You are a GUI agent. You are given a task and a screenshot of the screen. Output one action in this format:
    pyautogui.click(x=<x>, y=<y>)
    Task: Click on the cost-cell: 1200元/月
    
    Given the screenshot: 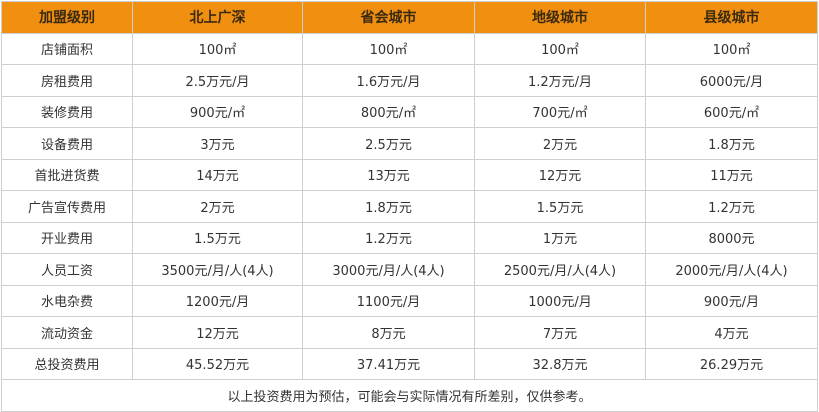 What is the action you would take?
    pyautogui.click(x=217, y=300)
    